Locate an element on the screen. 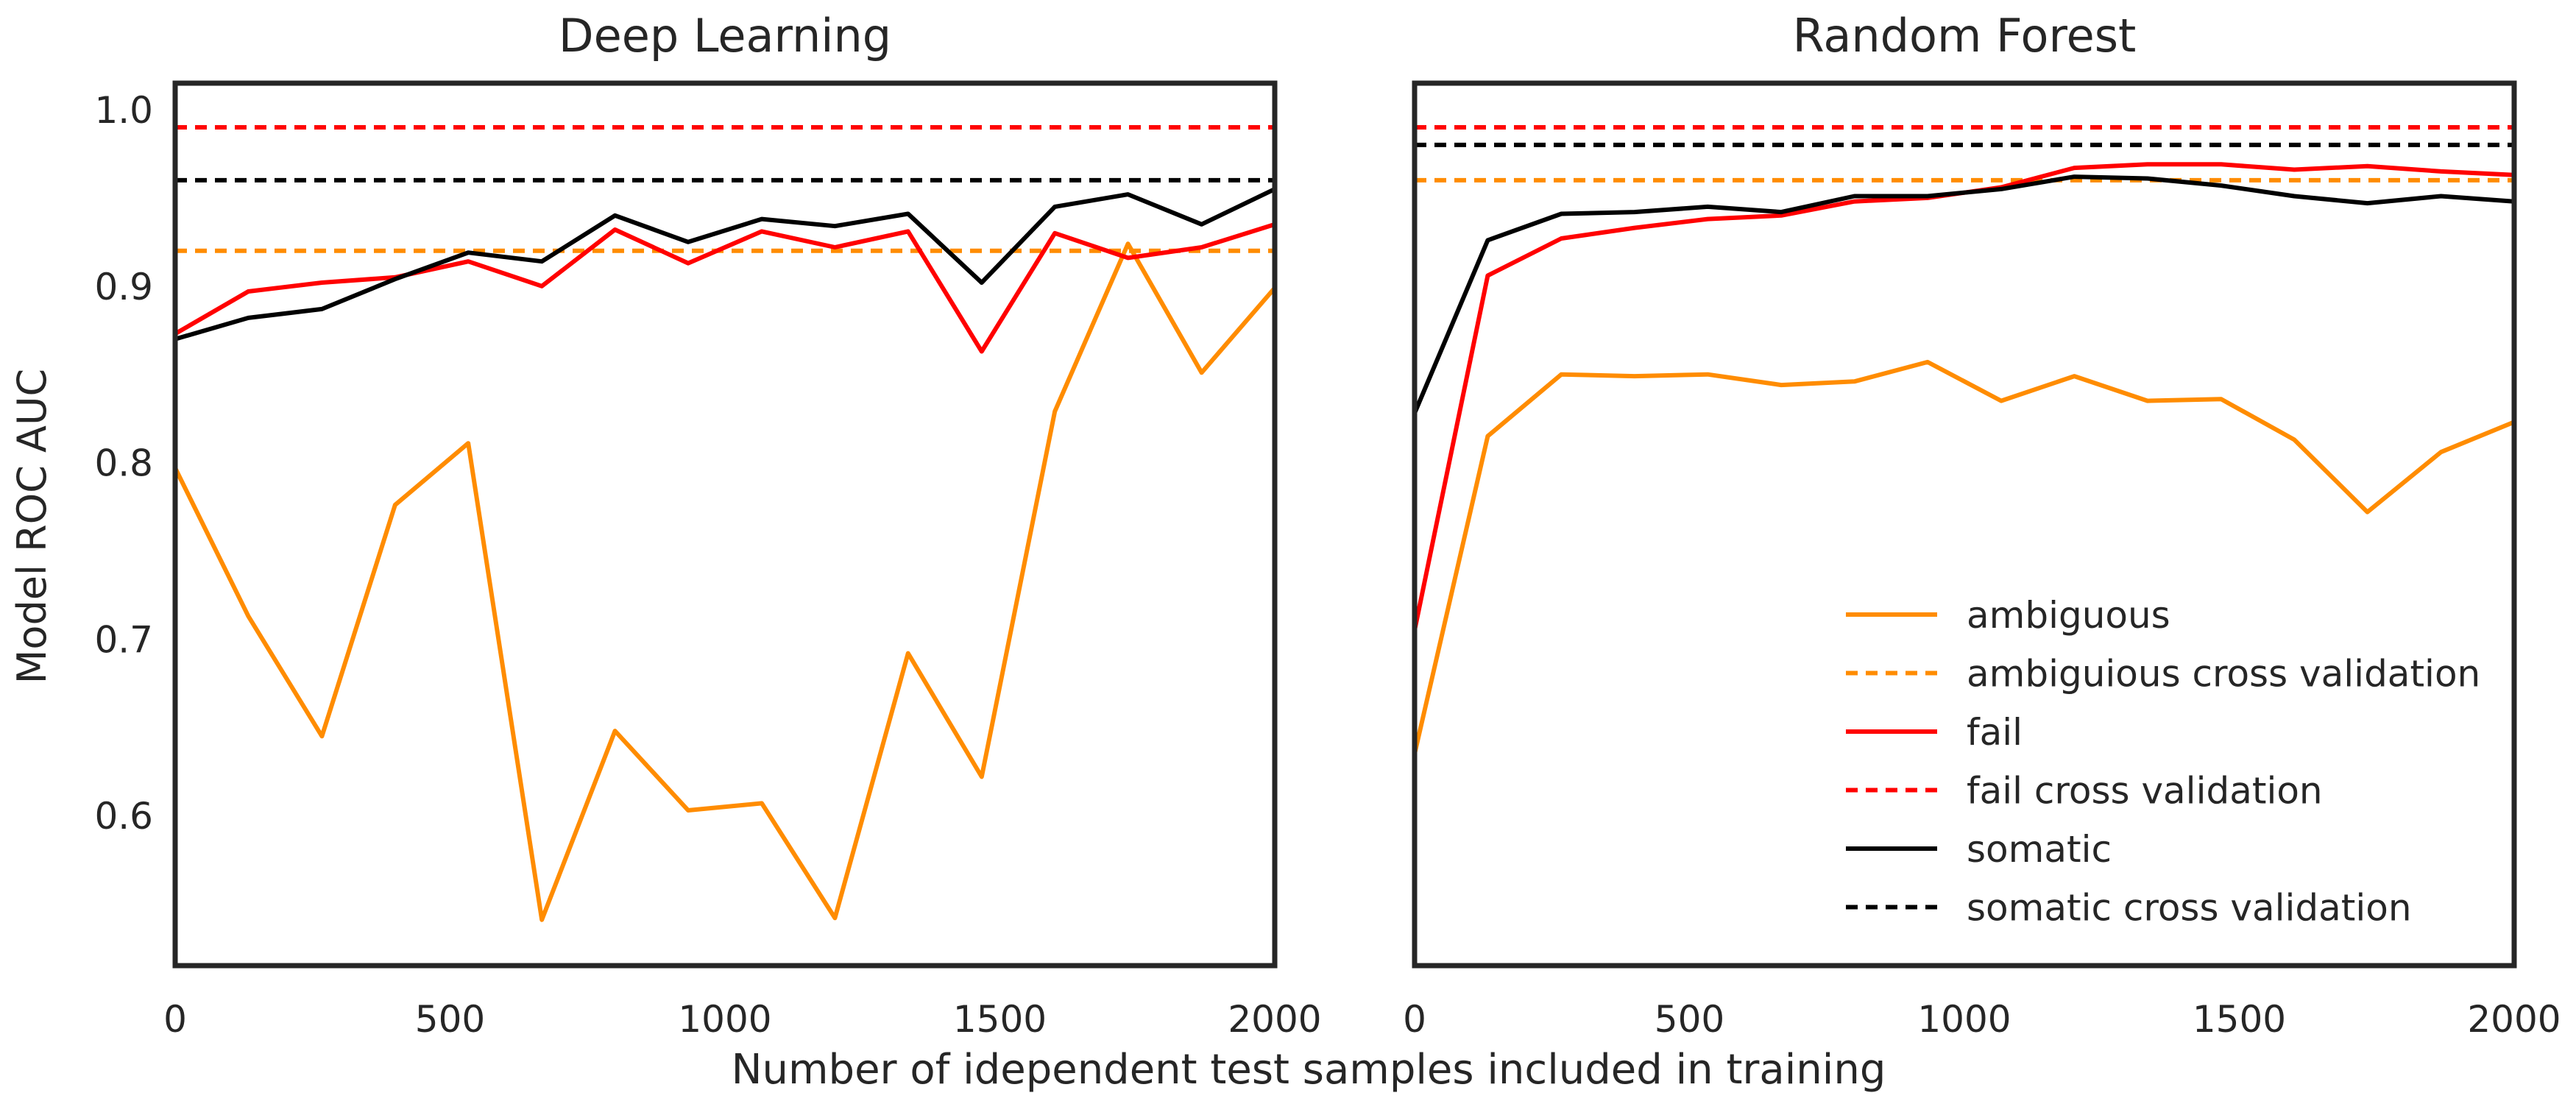 This screenshot has width=2576, height=1104. y-tick-label: 1.0 is located at coordinates (124, 111).